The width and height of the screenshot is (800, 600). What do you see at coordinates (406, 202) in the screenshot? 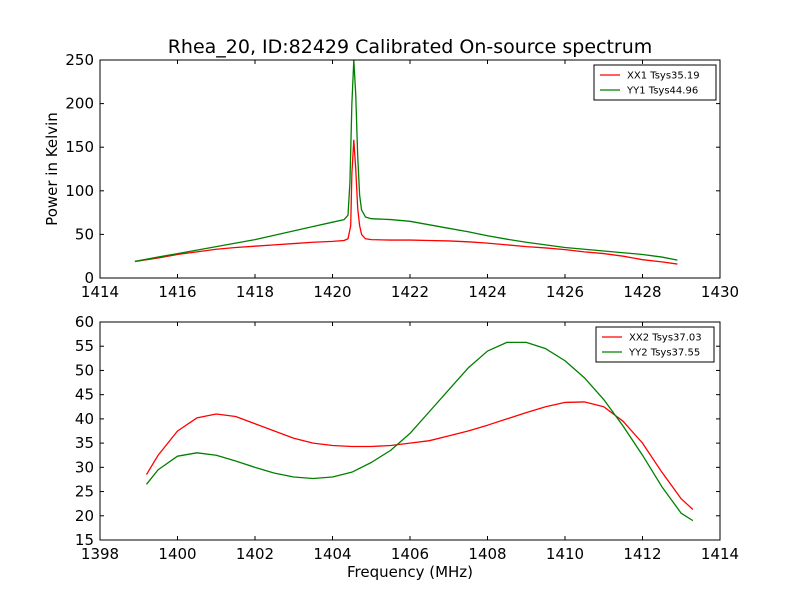
I see `series-line-xx1` at bounding box center [406, 202].